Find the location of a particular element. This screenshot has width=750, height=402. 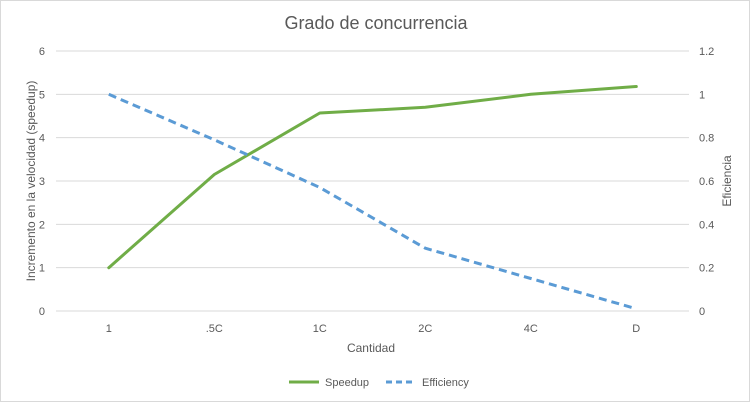

y2-axis-title: Eficiencia is located at coordinates (727, 181).